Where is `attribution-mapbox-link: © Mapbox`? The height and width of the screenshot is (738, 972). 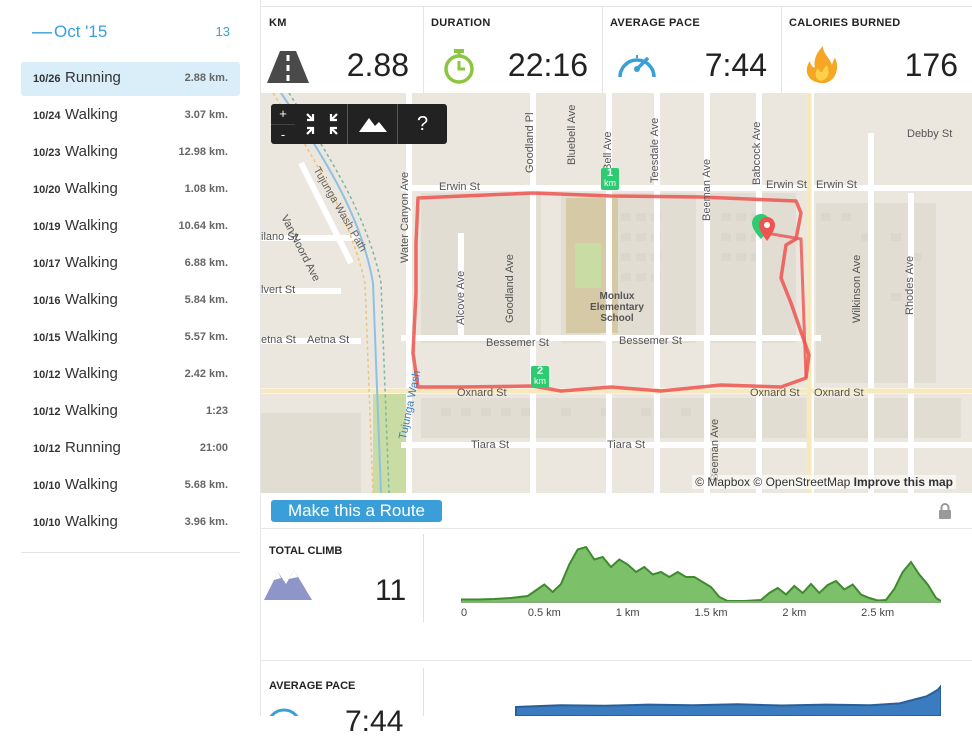
attribution-mapbox-link: © Mapbox is located at coordinates (723, 482).